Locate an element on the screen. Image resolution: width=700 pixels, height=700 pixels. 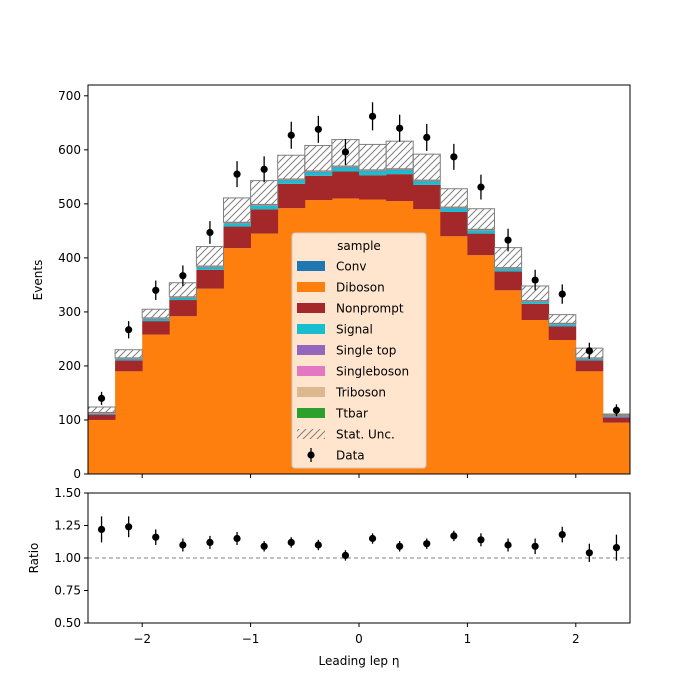
legend-label-conv: Conv is located at coordinates (351, 267).